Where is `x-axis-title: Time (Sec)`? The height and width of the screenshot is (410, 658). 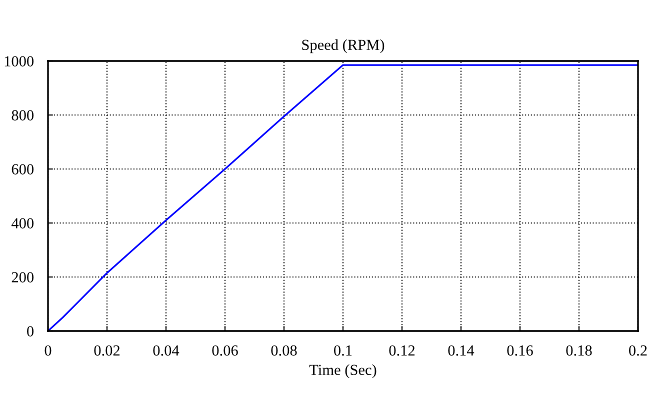 x-axis-title: Time (Sec) is located at coordinates (342, 371).